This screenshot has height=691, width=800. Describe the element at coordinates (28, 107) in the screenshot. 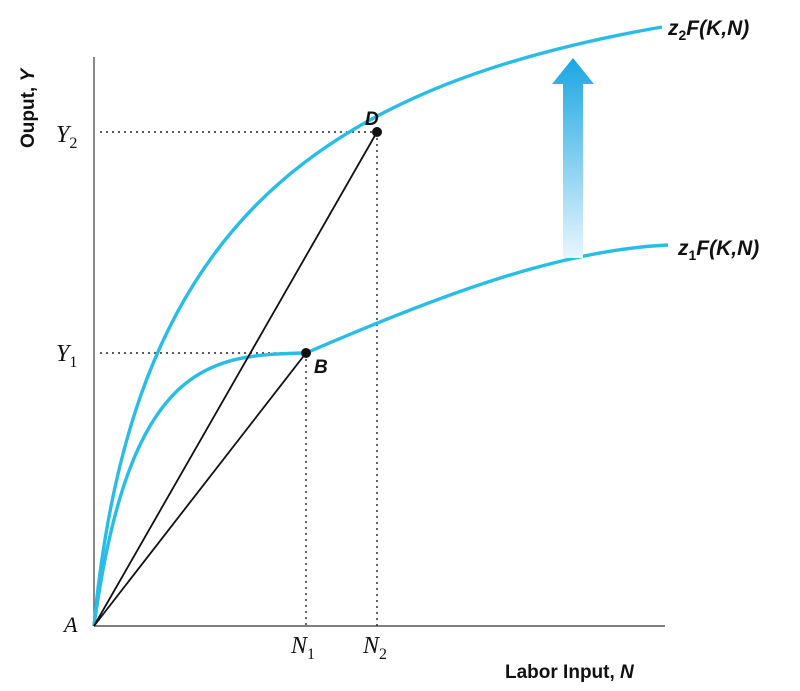

I see `y-axis-label: Ouput, Y` at that location.